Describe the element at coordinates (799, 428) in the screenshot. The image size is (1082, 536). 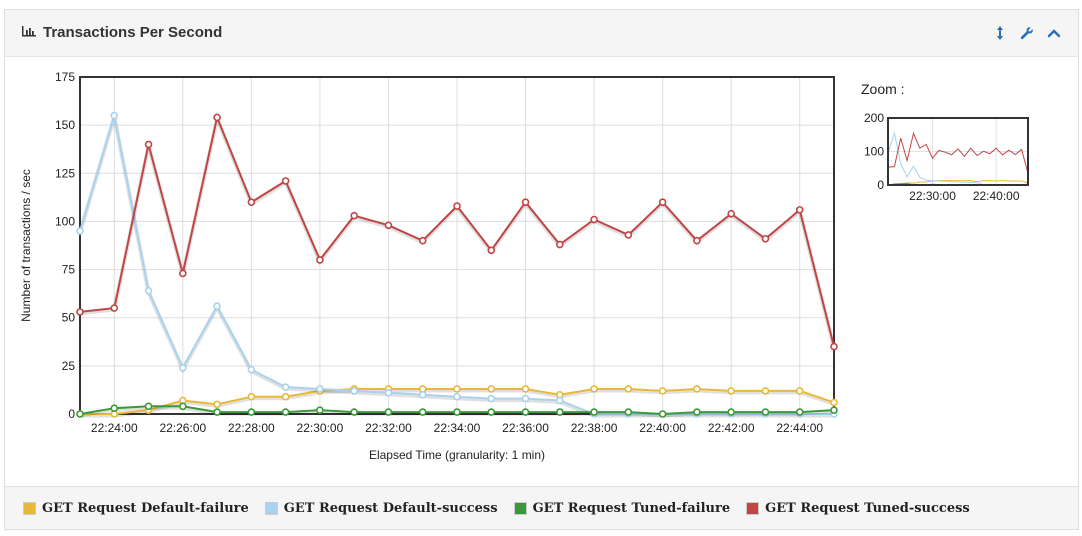
I see `x-tick-label: 22:44:00` at that location.